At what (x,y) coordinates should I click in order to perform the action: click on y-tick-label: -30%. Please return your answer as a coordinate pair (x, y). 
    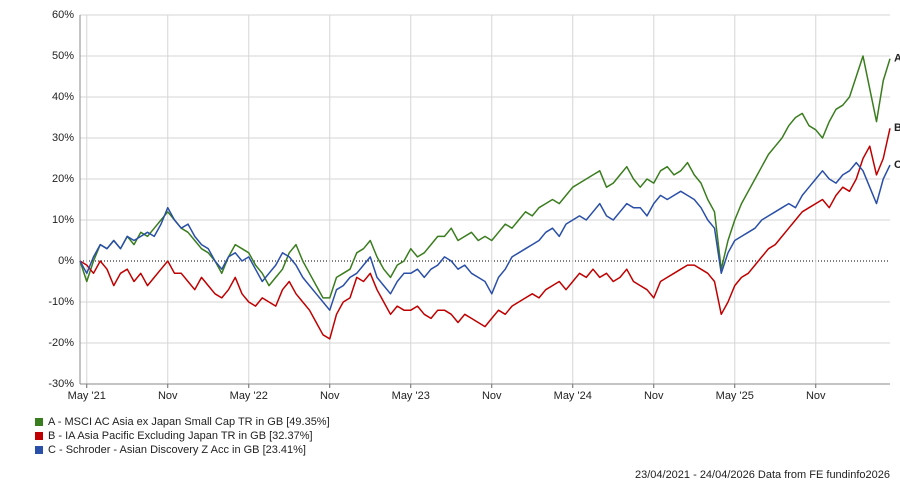
    Looking at the image, I should click on (61, 384).